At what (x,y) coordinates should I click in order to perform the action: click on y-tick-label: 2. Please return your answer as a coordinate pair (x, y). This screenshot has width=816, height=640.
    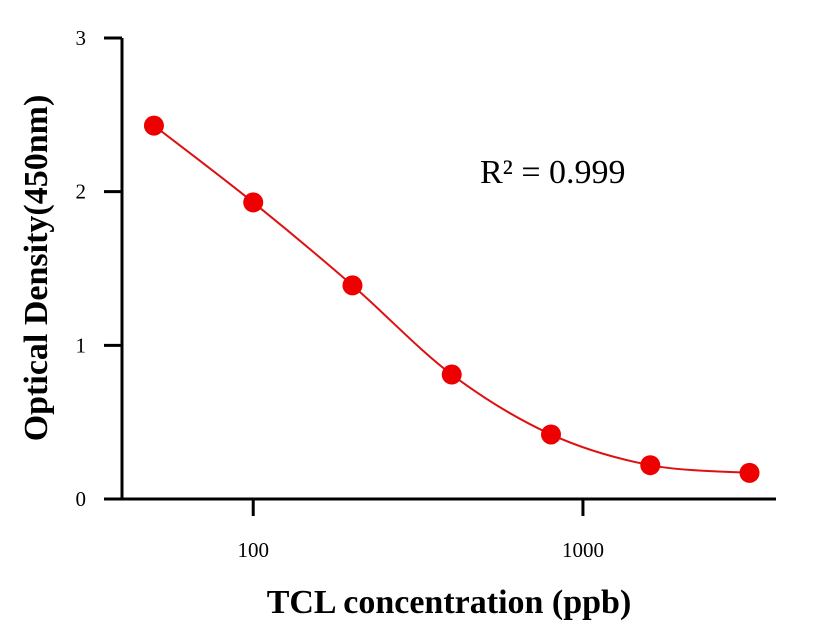
    Looking at the image, I should click on (81, 192).